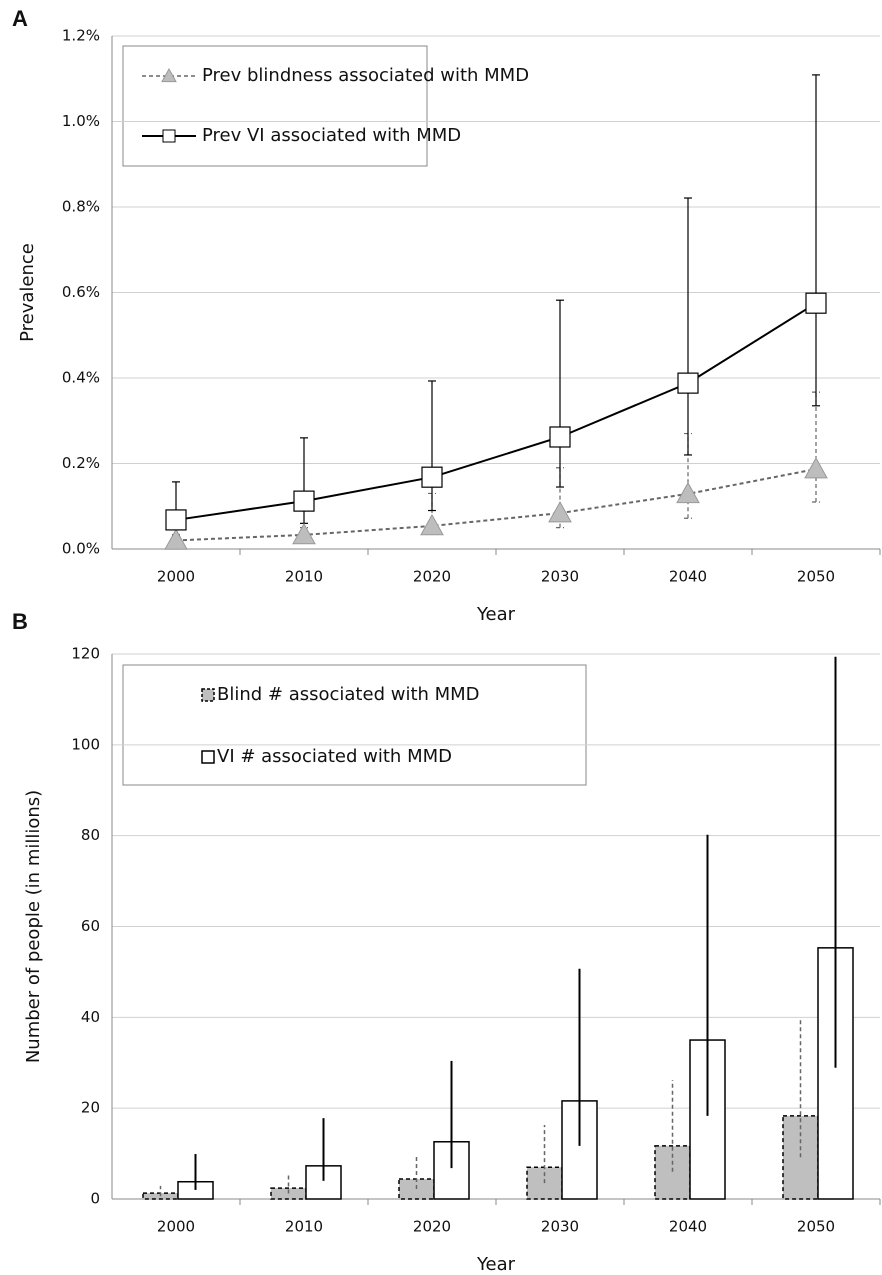  Describe the element at coordinates (20, 18) in the screenshot. I see `panel-label: A` at that location.